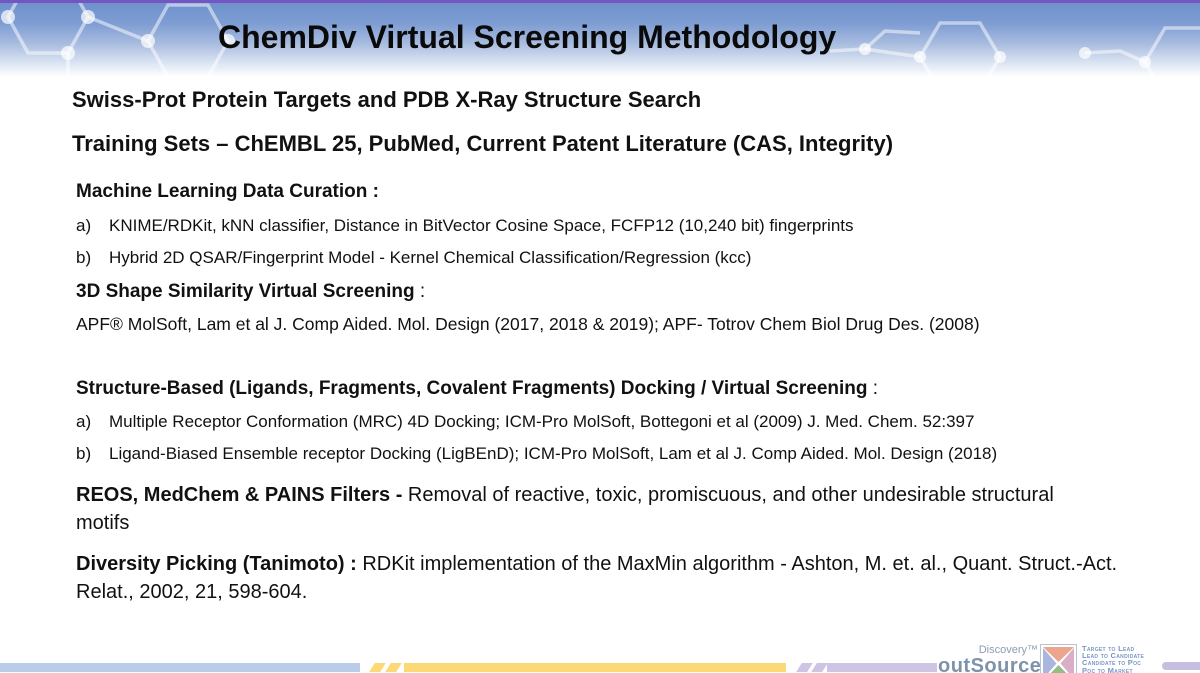 The height and width of the screenshot is (673, 1200). I want to click on stage-line-2: Lead to Candidate, so click(1113, 656).